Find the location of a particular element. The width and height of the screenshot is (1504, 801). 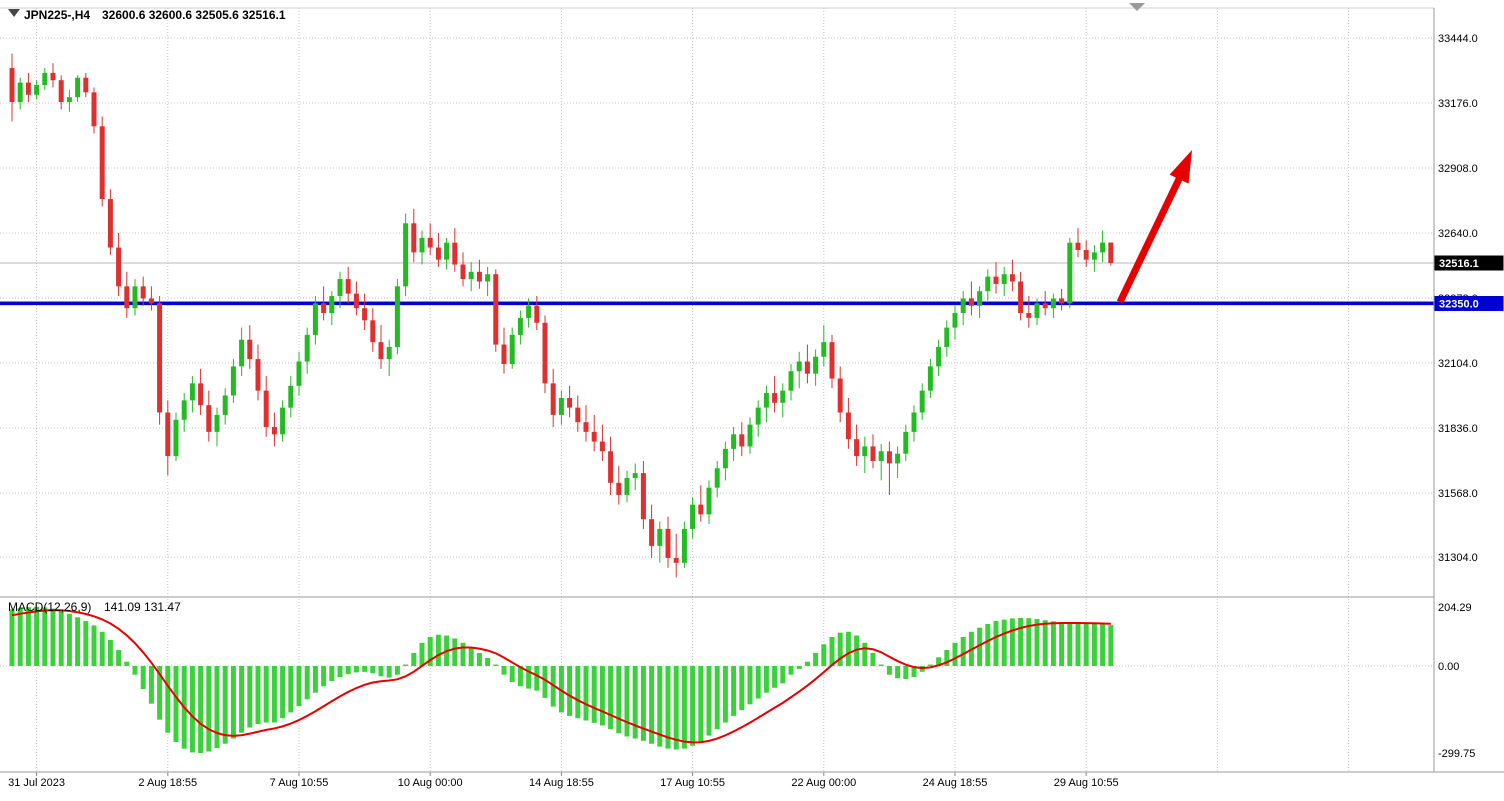

time-axis is located at coordinates (717, 784).